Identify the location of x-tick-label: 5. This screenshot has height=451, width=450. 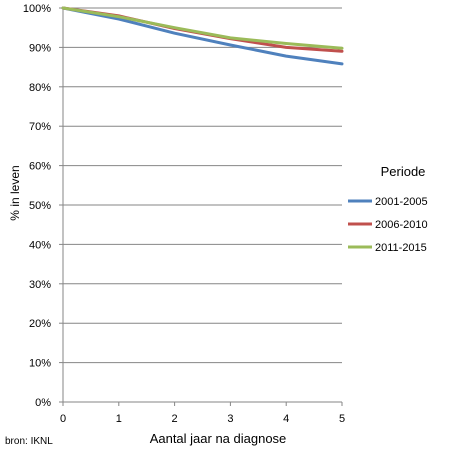
(342, 419).